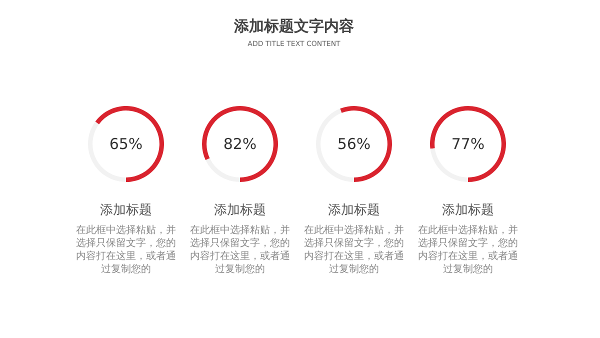 This screenshot has width=600, height=338. What do you see at coordinates (293, 26) in the screenshot?
I see `text: 添加标题文字内容` at bounding box center [293, 26].